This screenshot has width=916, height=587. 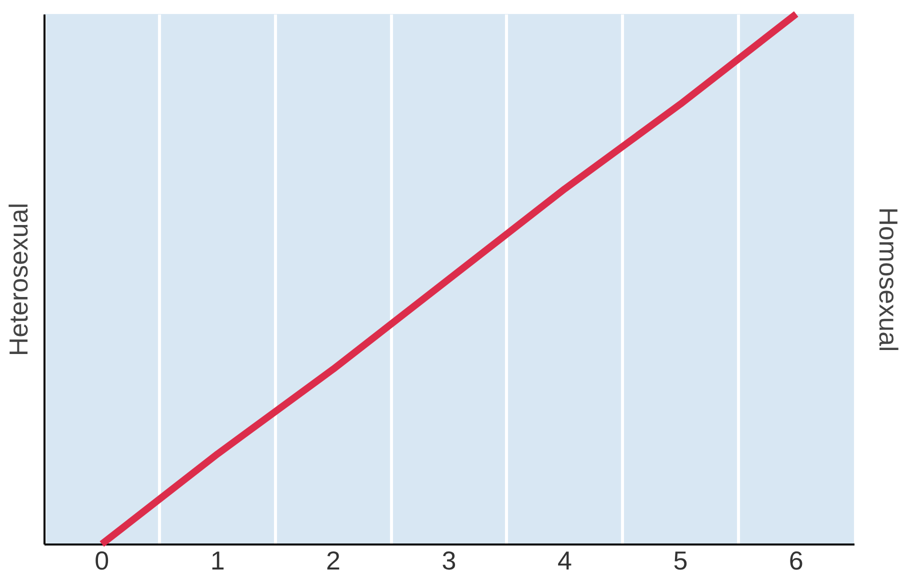 I want to click on x-tick-label: 1, so click(x=217, y=561).